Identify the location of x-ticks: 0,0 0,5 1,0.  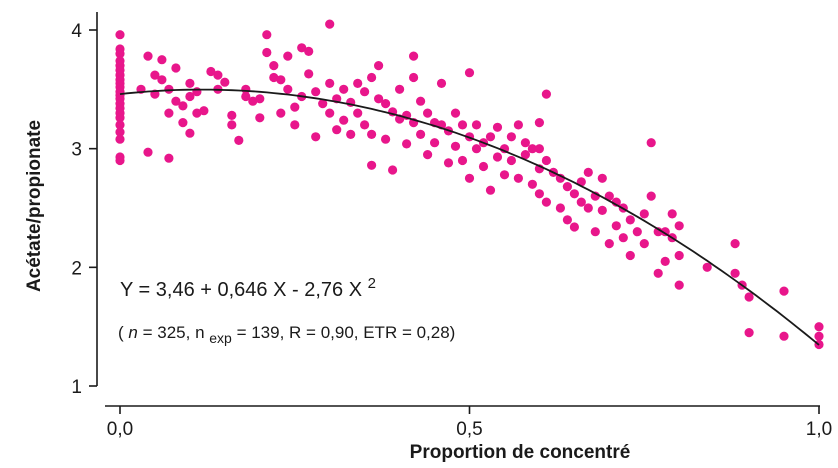
(469, 423).